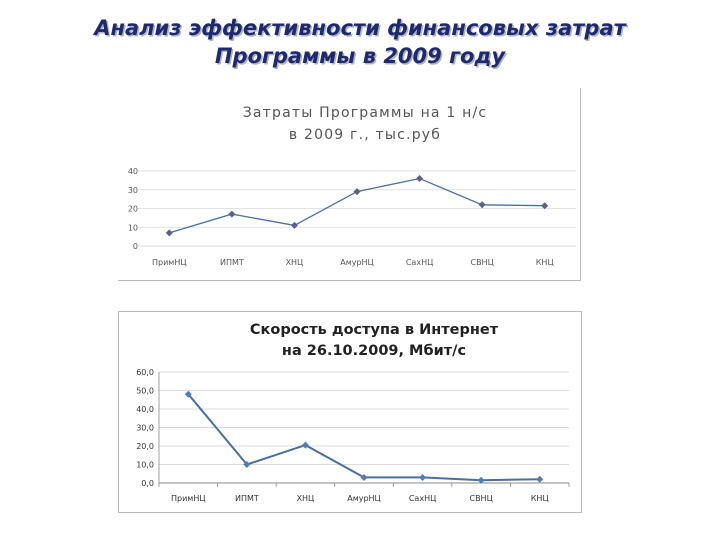 This screenshot has height=540, width=720. Describe the element at coordinates (145, 391) in the screenshot. I see `y-tick-label: 50,0` at that location.